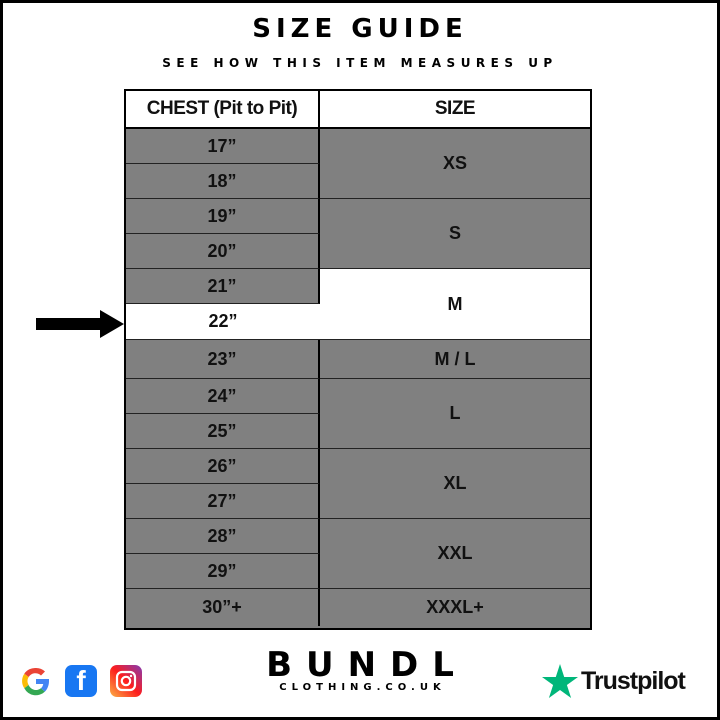 The height and width of the screenshot is (720, 720). I want to click on page-title: SIZE GUIDE, so click(360, 29).